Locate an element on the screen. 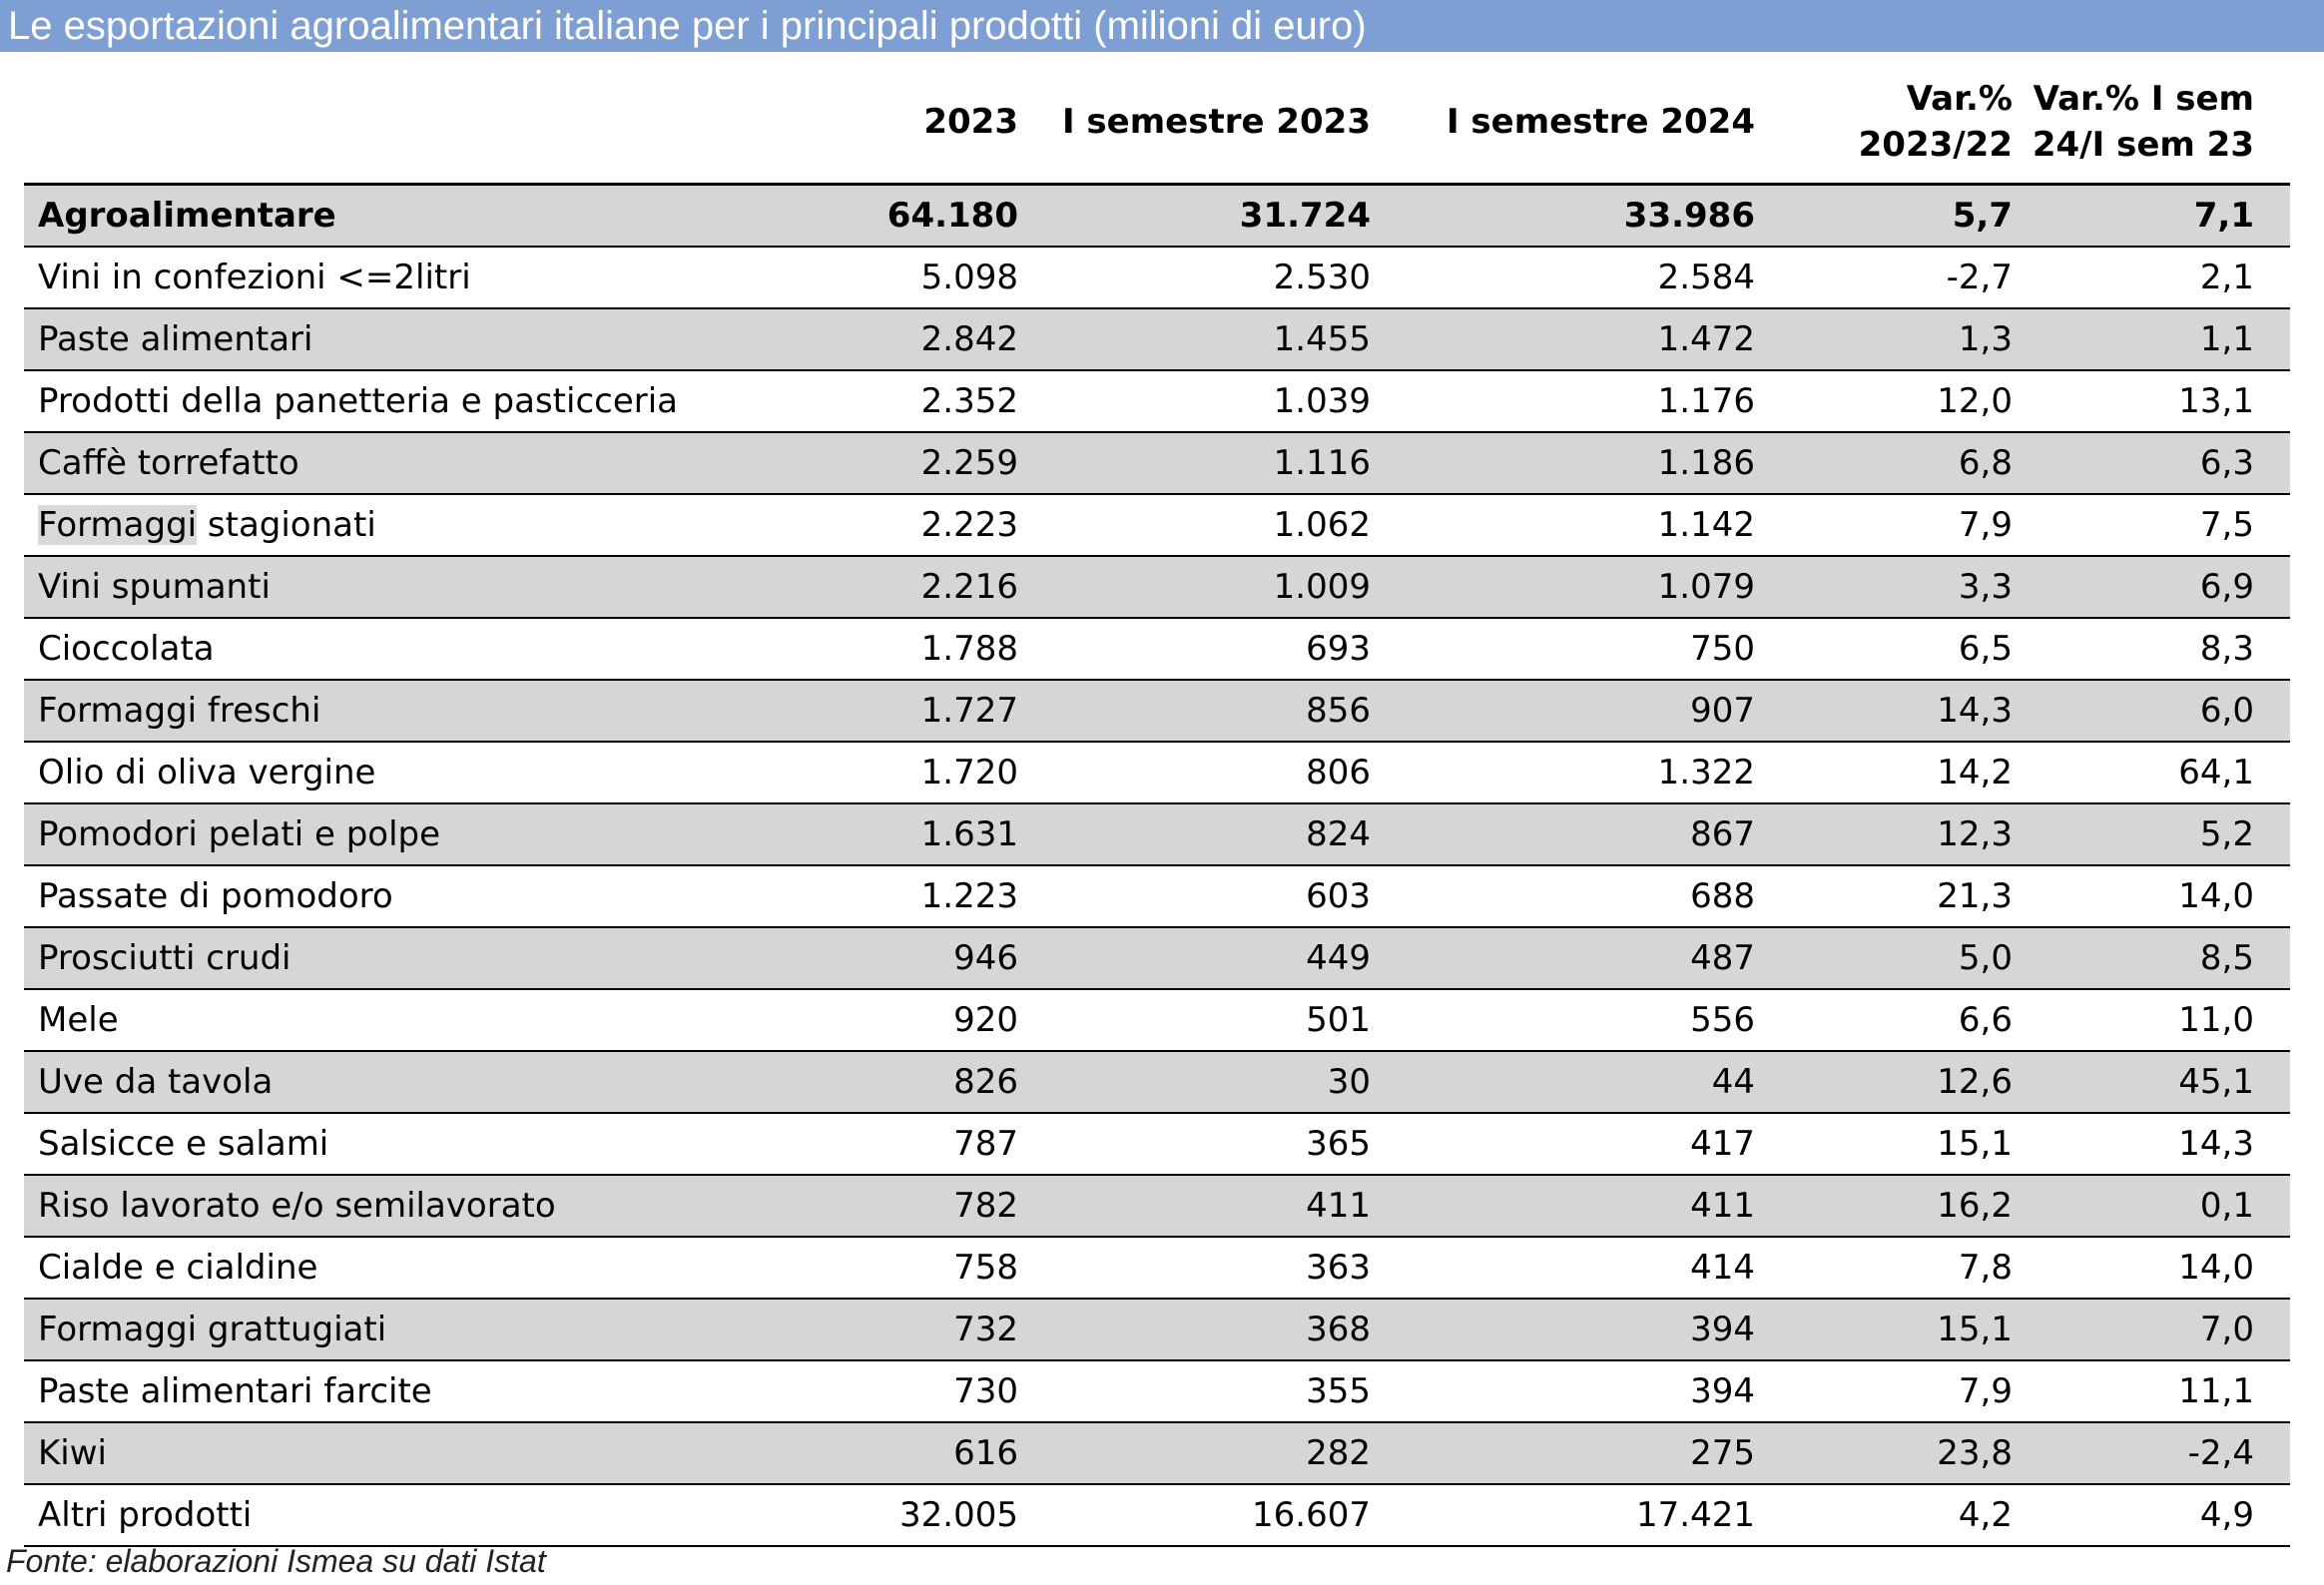 This screenshot has height=1585, width=2324. product-name: Cialde e cialdine is located at coordinates (359, 1268).